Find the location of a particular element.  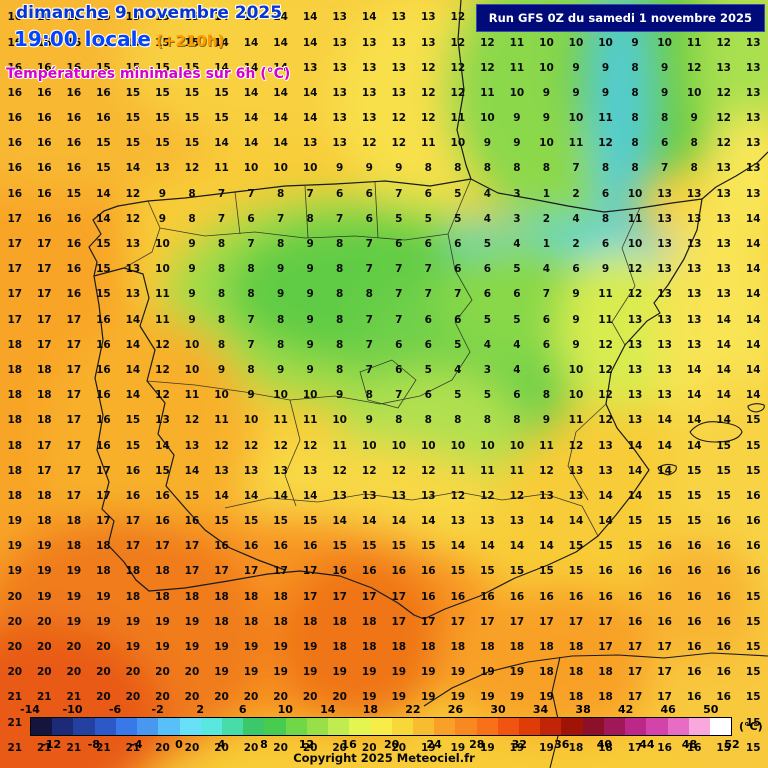

legend-tick: -10 is located at coordinates (72, 709).